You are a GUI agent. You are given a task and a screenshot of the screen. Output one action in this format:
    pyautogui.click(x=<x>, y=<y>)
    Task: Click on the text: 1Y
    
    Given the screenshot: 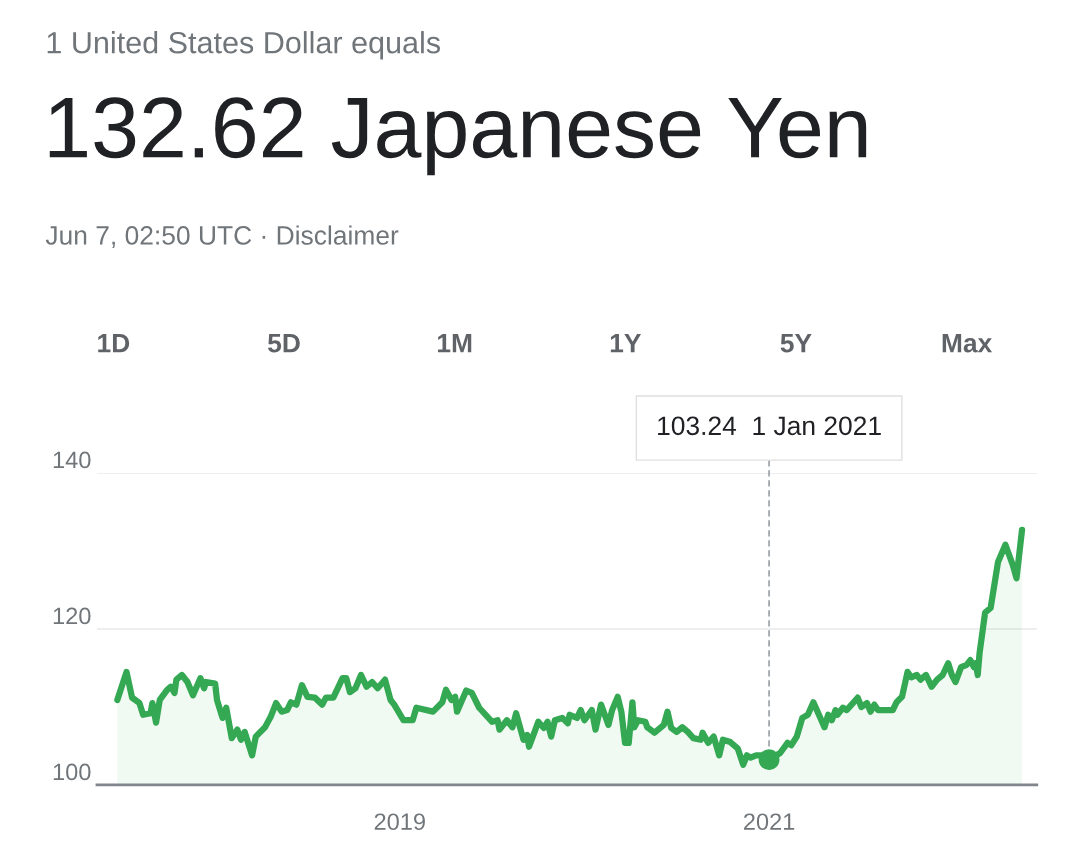 What is the action you would take?
    pyautogui.click(x=626, y=343)
    